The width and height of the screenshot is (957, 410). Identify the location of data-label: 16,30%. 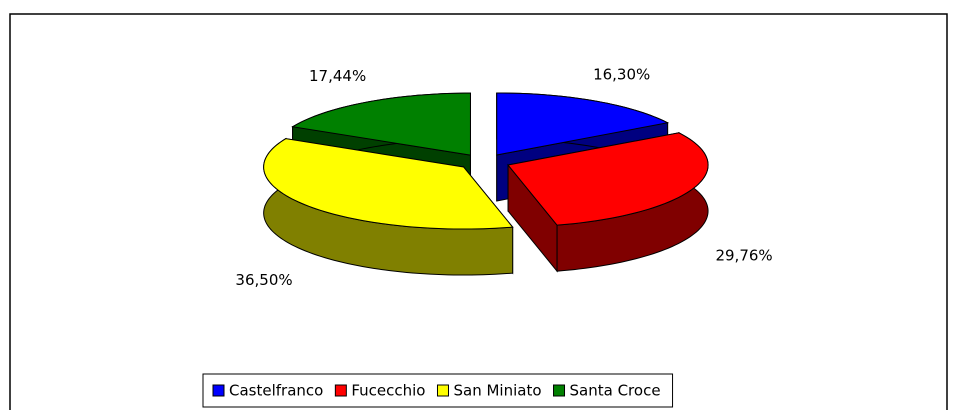
(621, 74).